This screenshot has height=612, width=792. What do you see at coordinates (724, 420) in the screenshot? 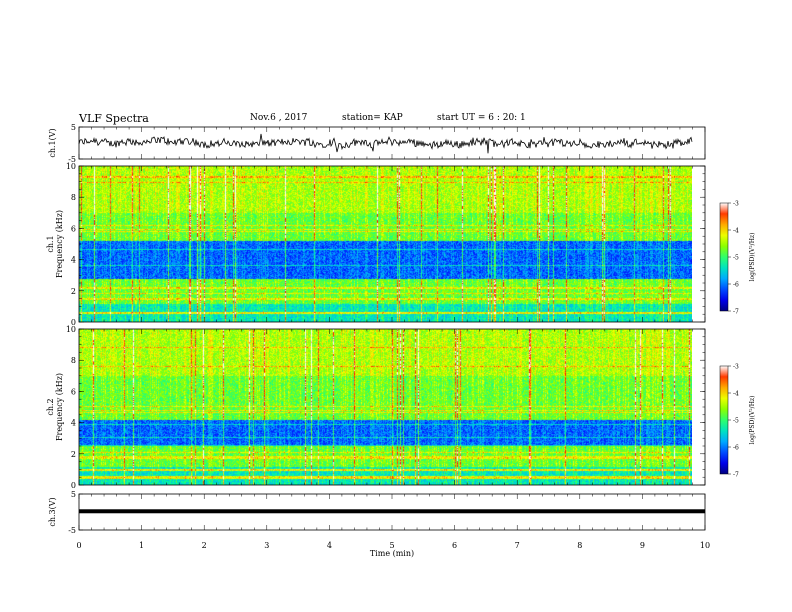
I see `ch2-spectrogram-colorbar` at bounding box center [724, 420].